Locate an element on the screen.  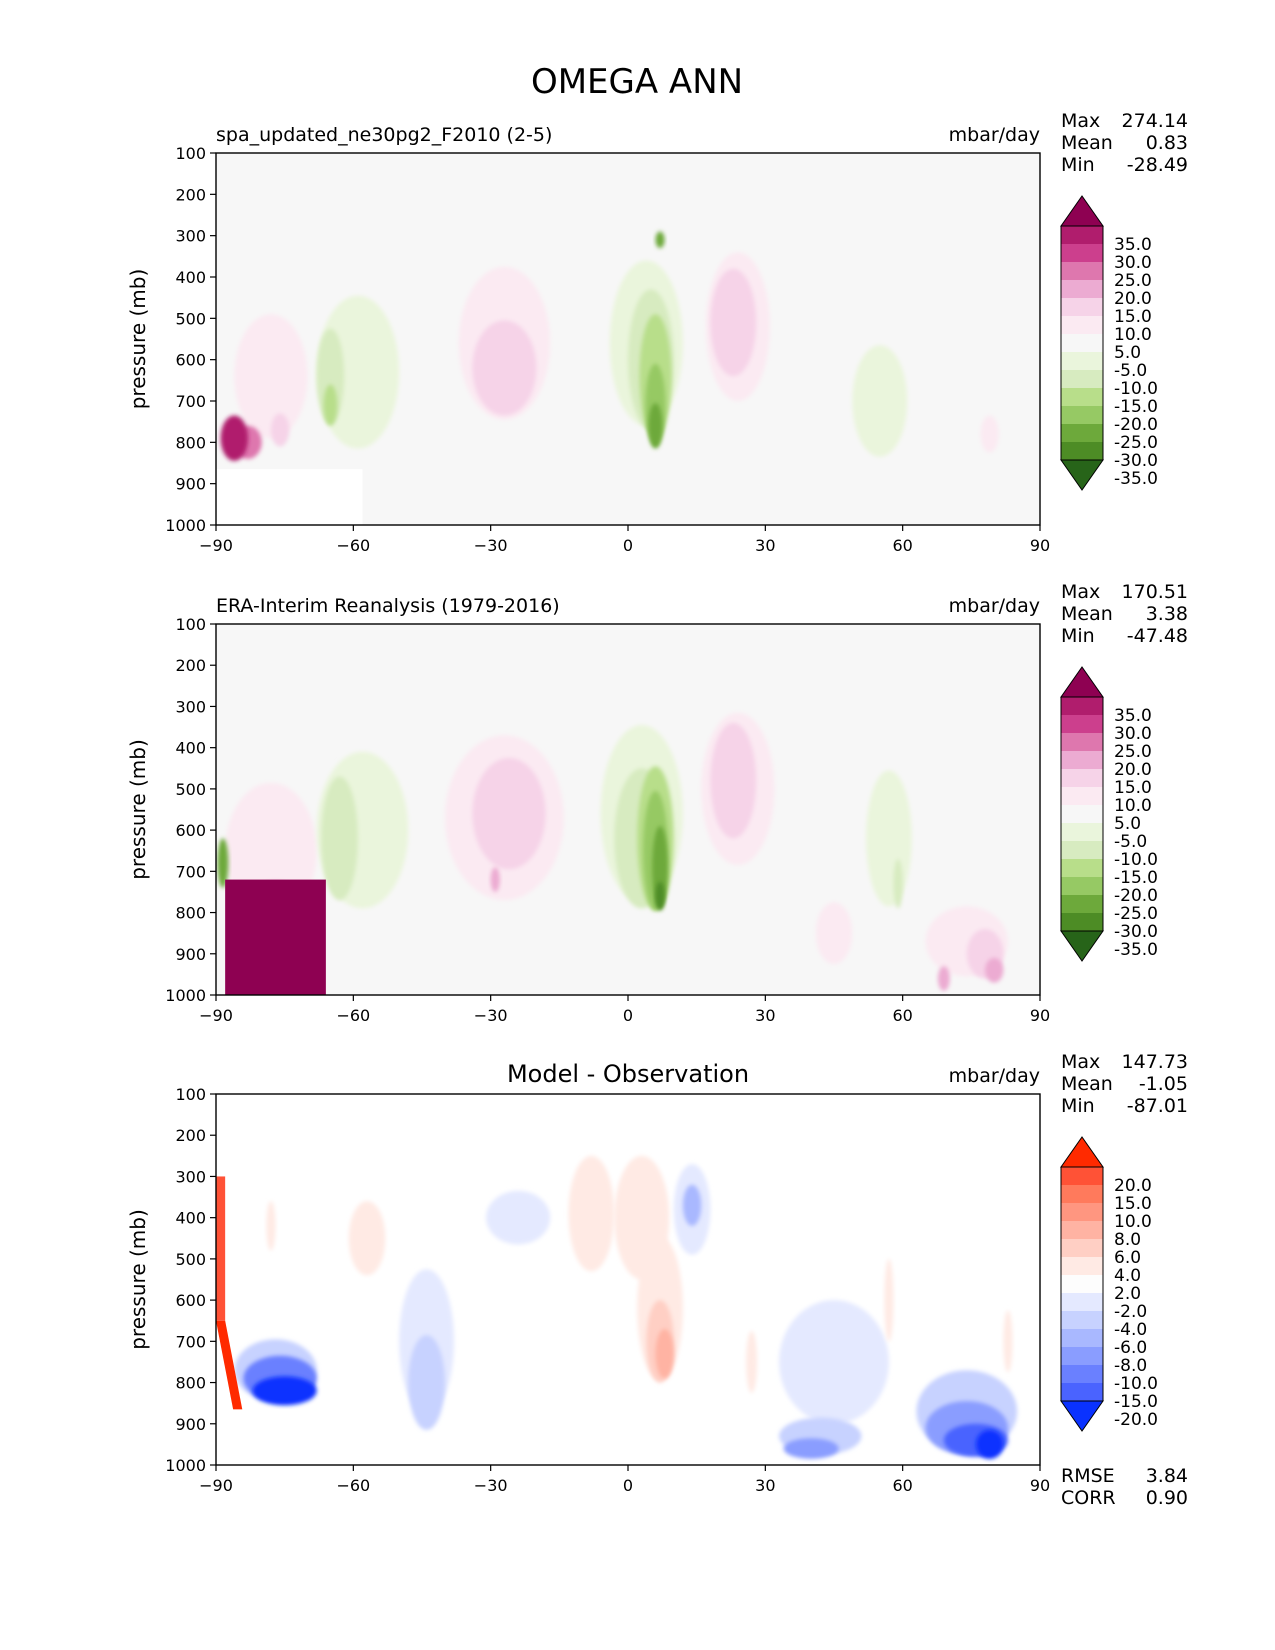
colorbar-label: 35.0 is located at coordinates (1133, 245).